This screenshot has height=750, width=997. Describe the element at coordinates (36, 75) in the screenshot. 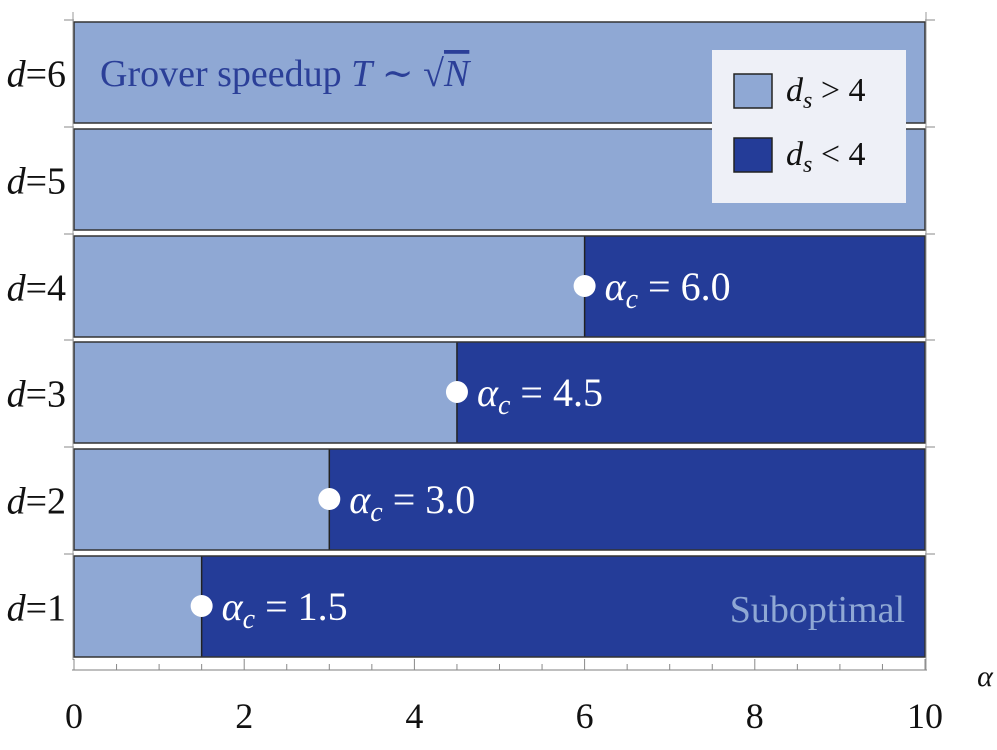

I see `category-label: d=6` at that location.